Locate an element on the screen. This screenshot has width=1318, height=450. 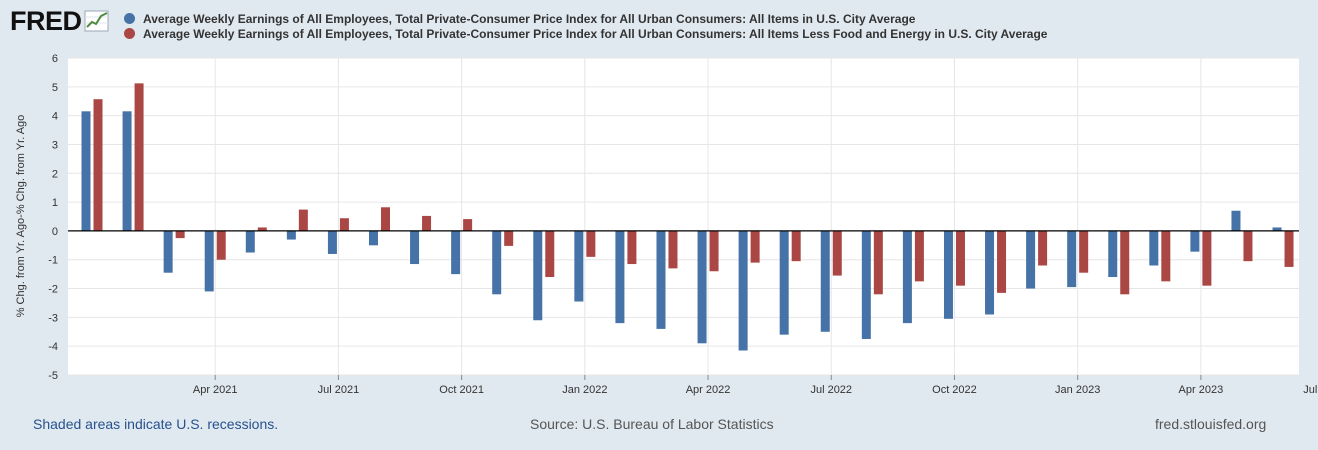
y-tick-label: 2 is located at coordinates (55, 174).